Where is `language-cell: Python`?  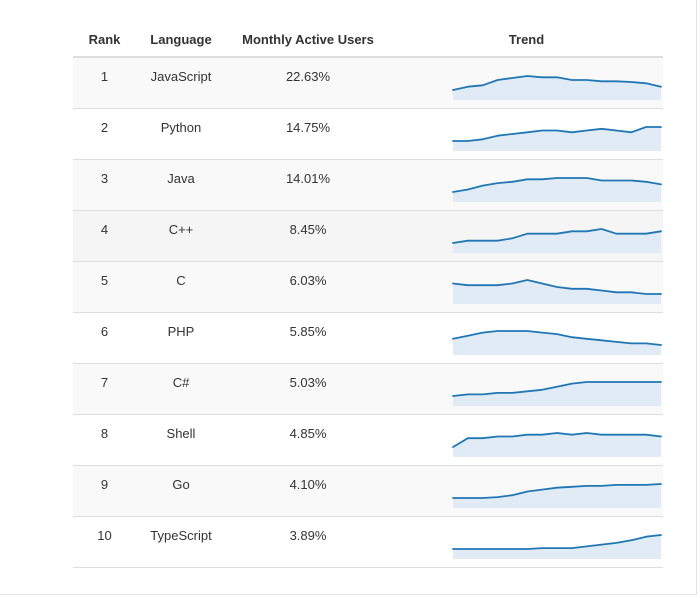
language-cell: Python is located at coordinates (181, 134).